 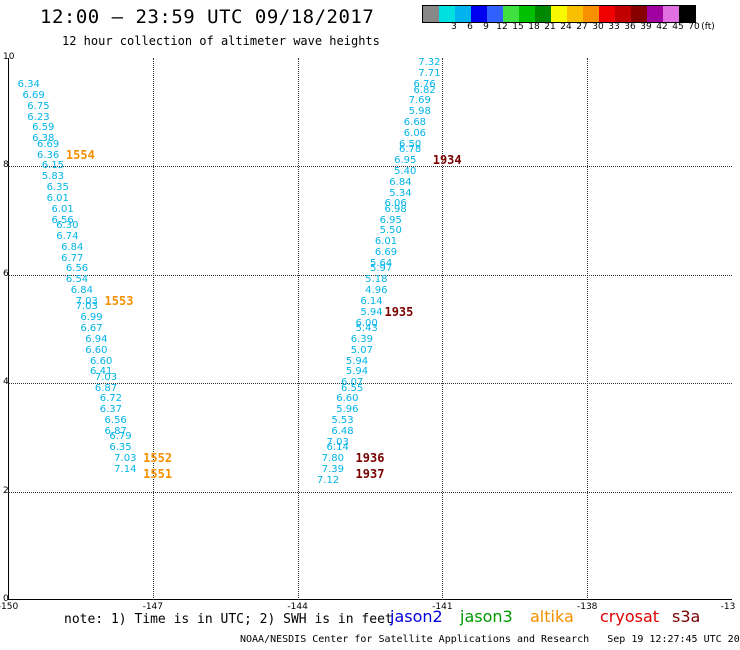 I want to click on wave-height-value: 6.95, so click(x=405, y=160).